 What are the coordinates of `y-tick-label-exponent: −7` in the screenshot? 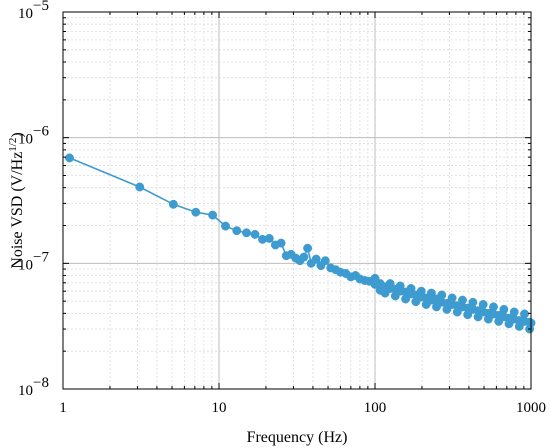 It's located at (41, 257).